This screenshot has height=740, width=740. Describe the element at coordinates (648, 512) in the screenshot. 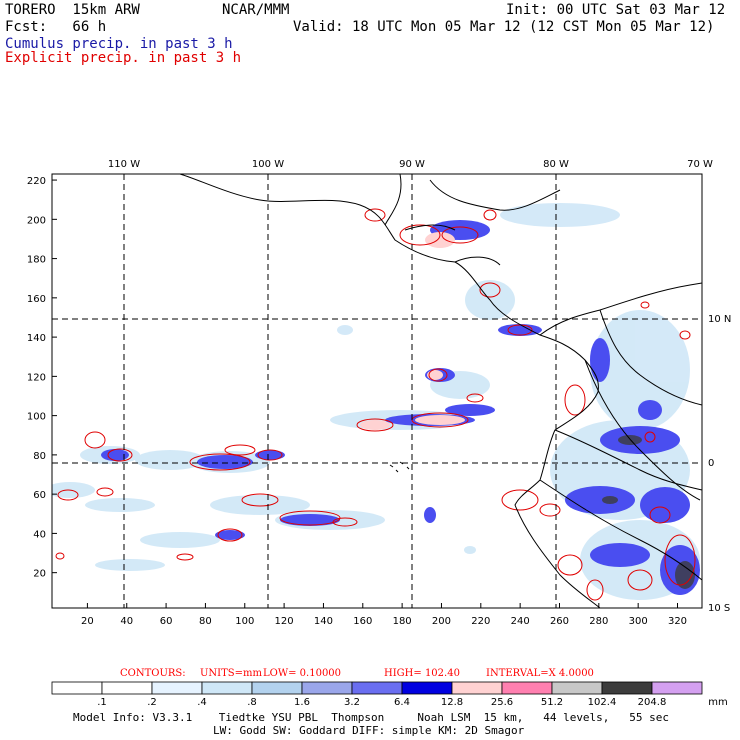

I see `heavy-precip-cores` at that location.